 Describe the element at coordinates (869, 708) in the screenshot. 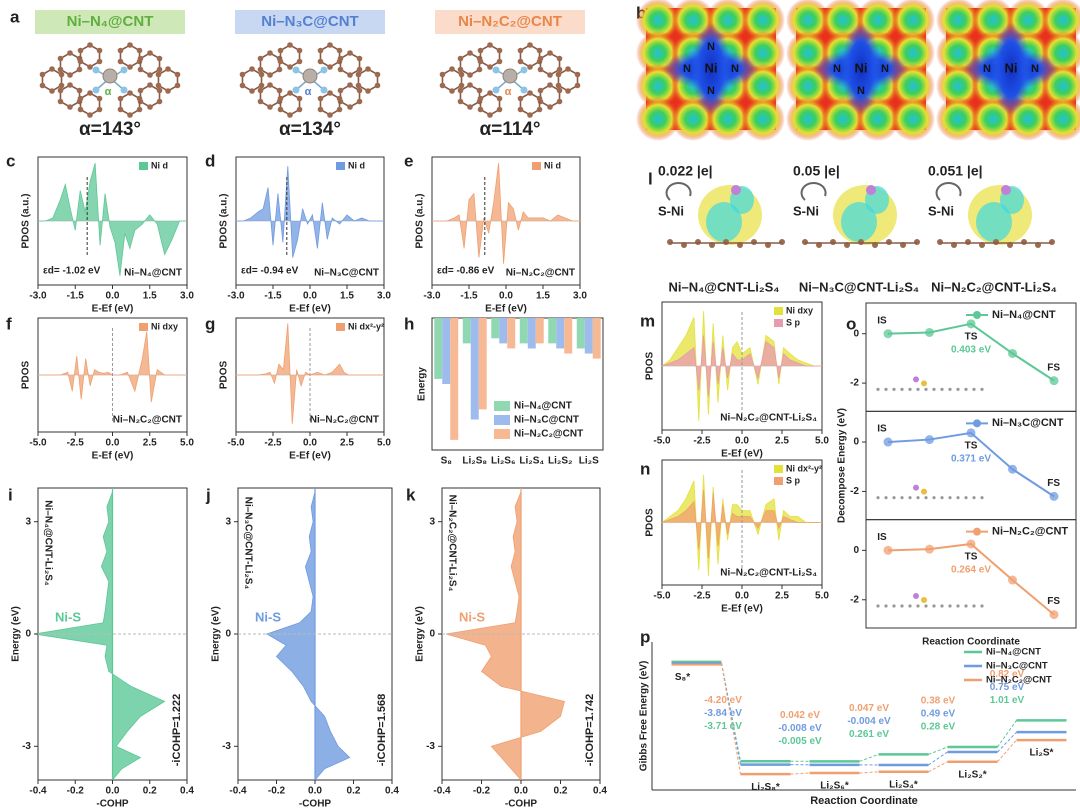

I see `step-label: 0.047 eV` at that location.